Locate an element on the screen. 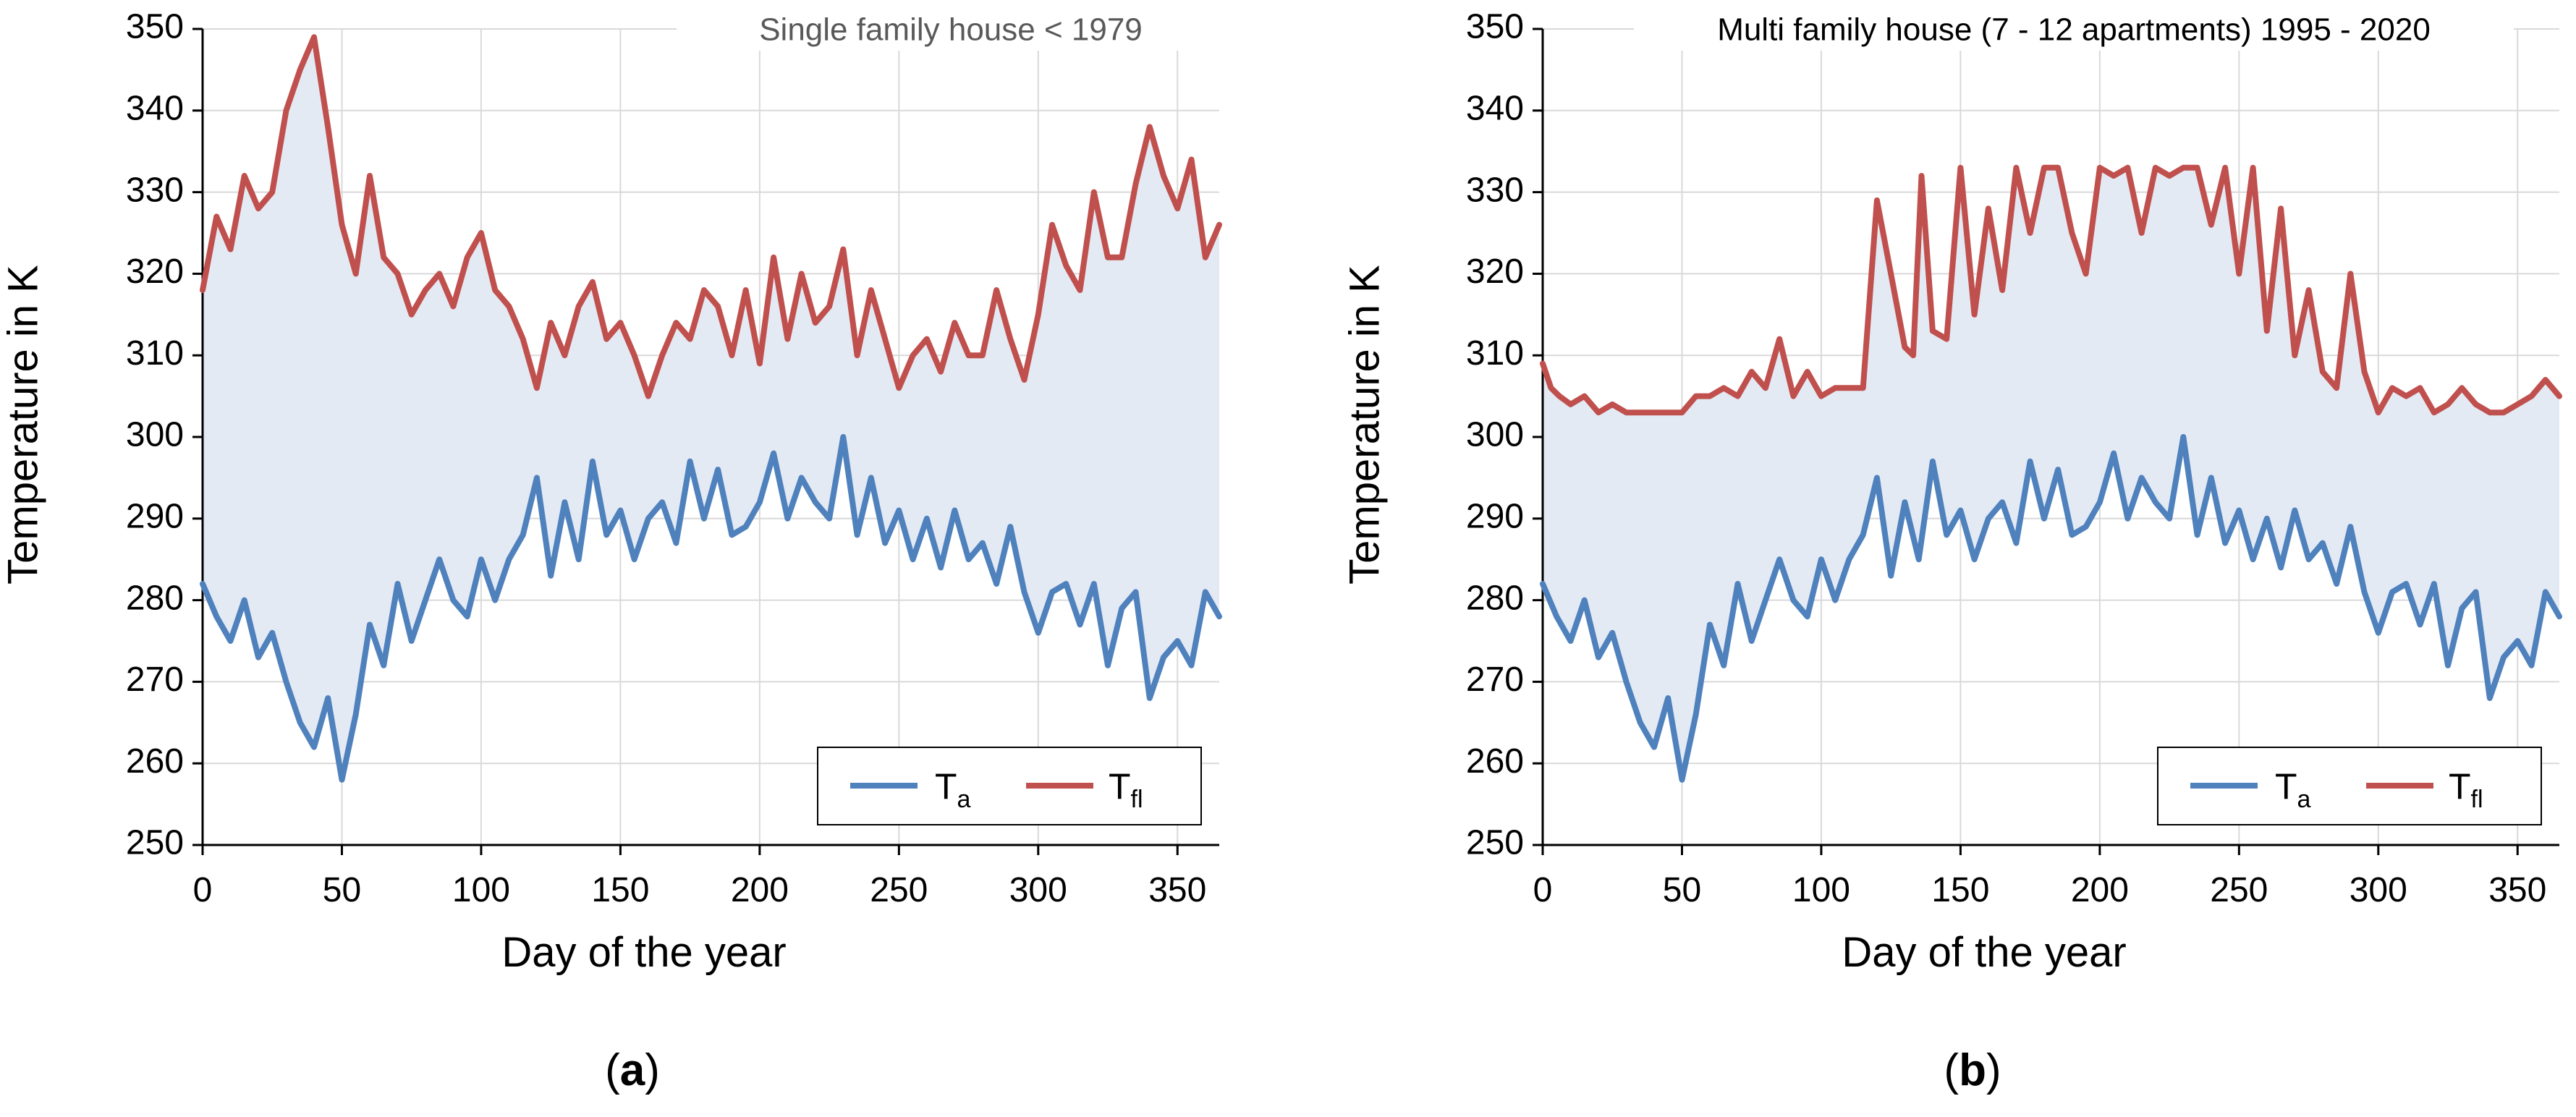 The height and width of the screenshot is (1117, 2576). x-tick-labels-b: 0 50 100 150 200 250 300 350 is located at coordinates (2040, 890).